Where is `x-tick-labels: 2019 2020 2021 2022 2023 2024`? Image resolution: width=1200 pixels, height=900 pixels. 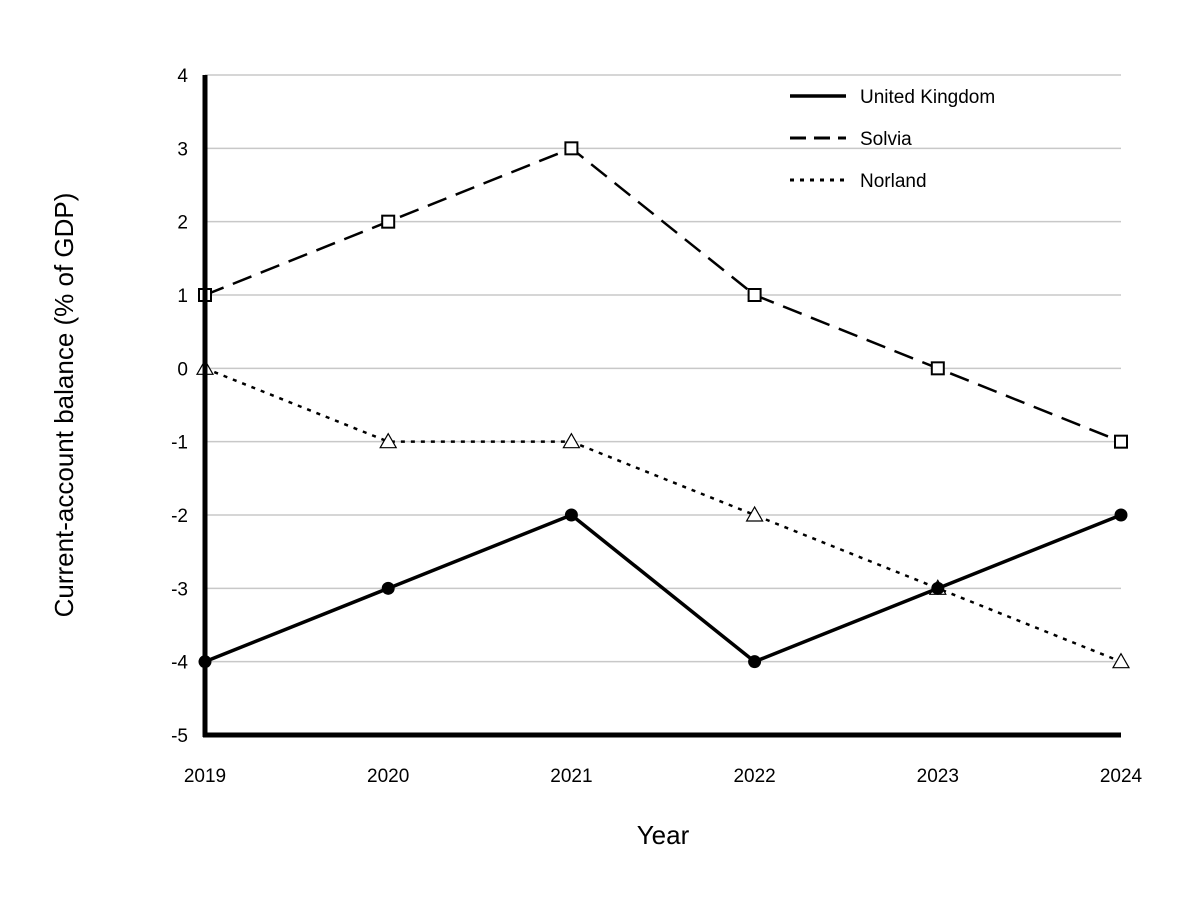
x-tick-labels: 2019 2020 2021 2022 2023 2024 is located at coordinates (663, 776).